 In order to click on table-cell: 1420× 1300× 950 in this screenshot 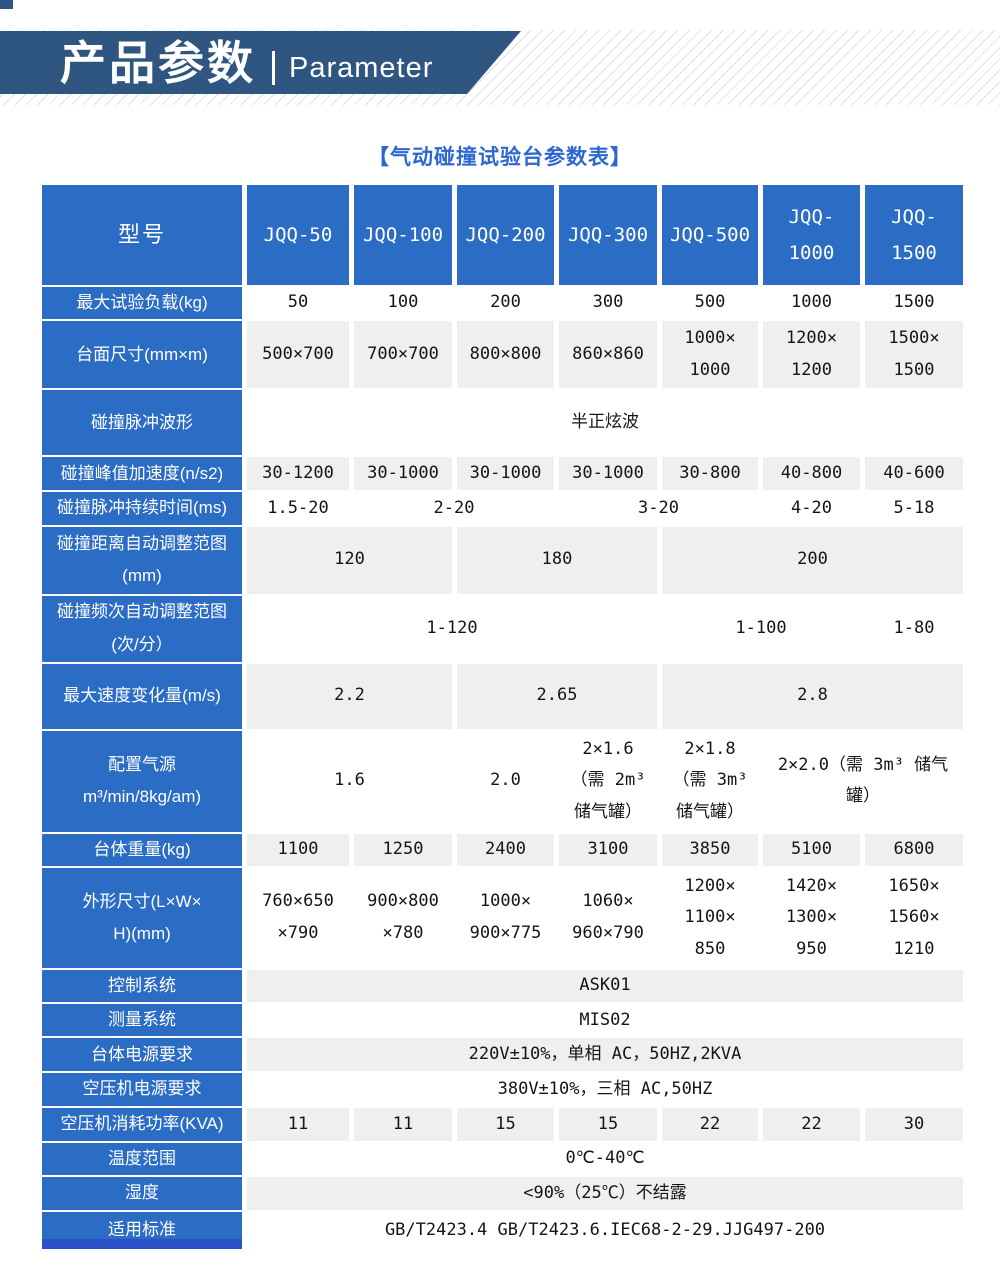, I will do `click(811, 917)`.